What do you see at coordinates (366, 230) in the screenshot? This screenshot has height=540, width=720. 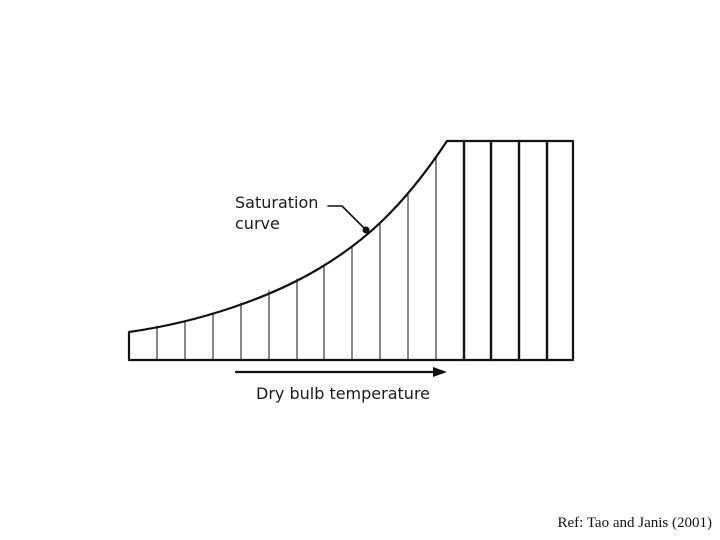 I see `curve-point-marker` at bounding box center [366, 230].